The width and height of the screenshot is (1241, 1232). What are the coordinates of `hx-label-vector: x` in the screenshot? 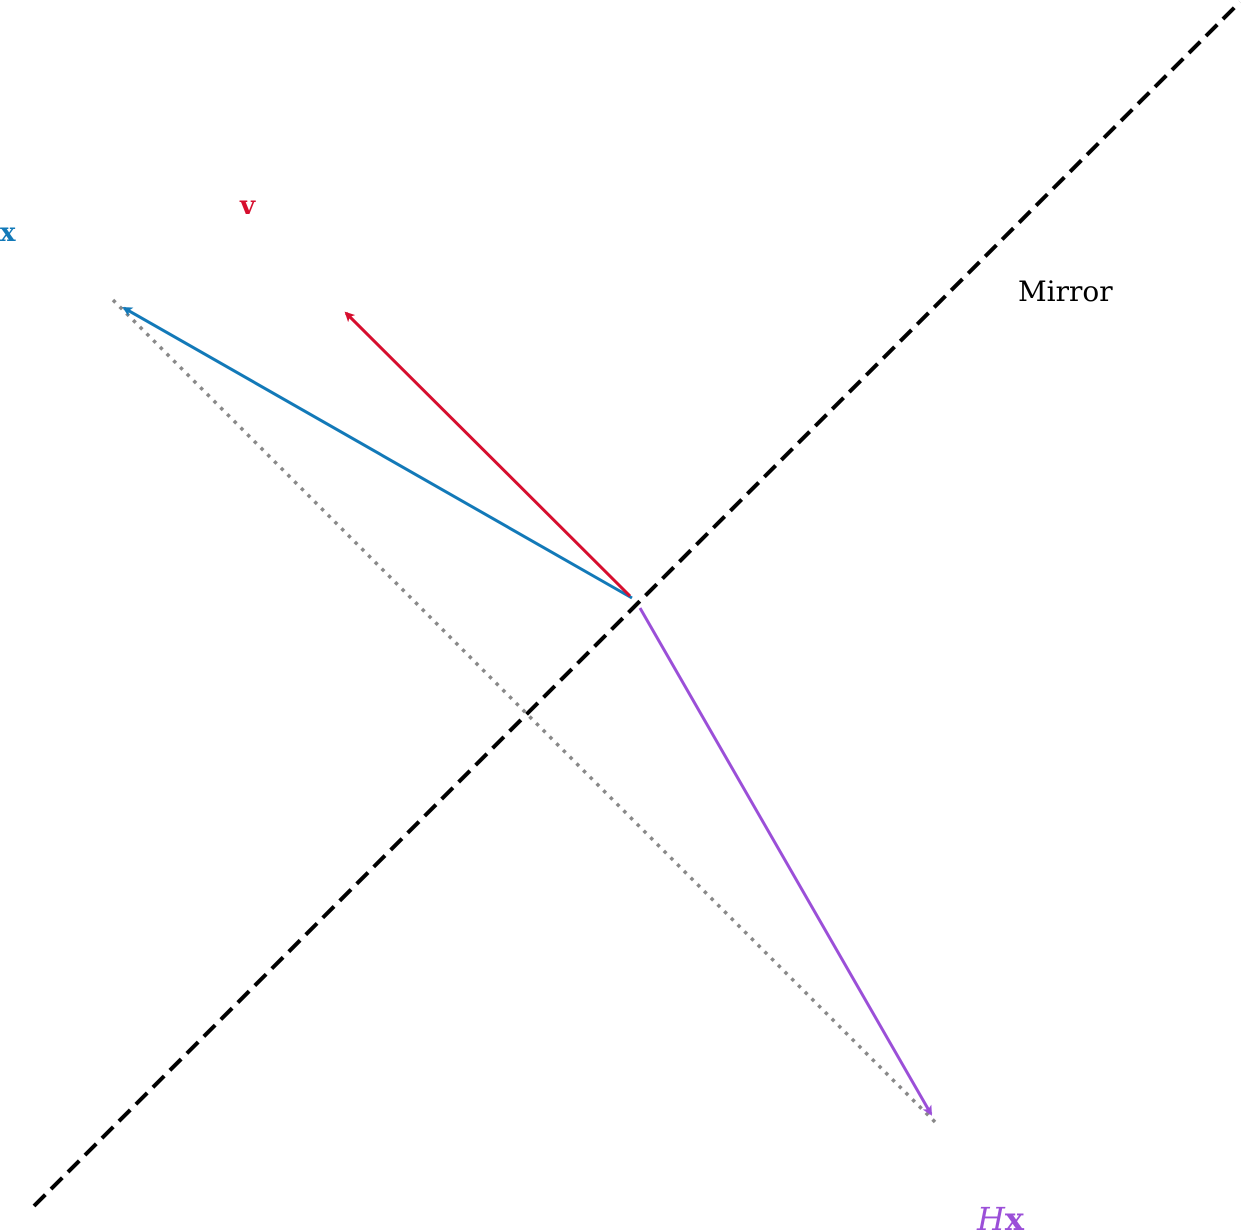 It's located at (1015, 1216).